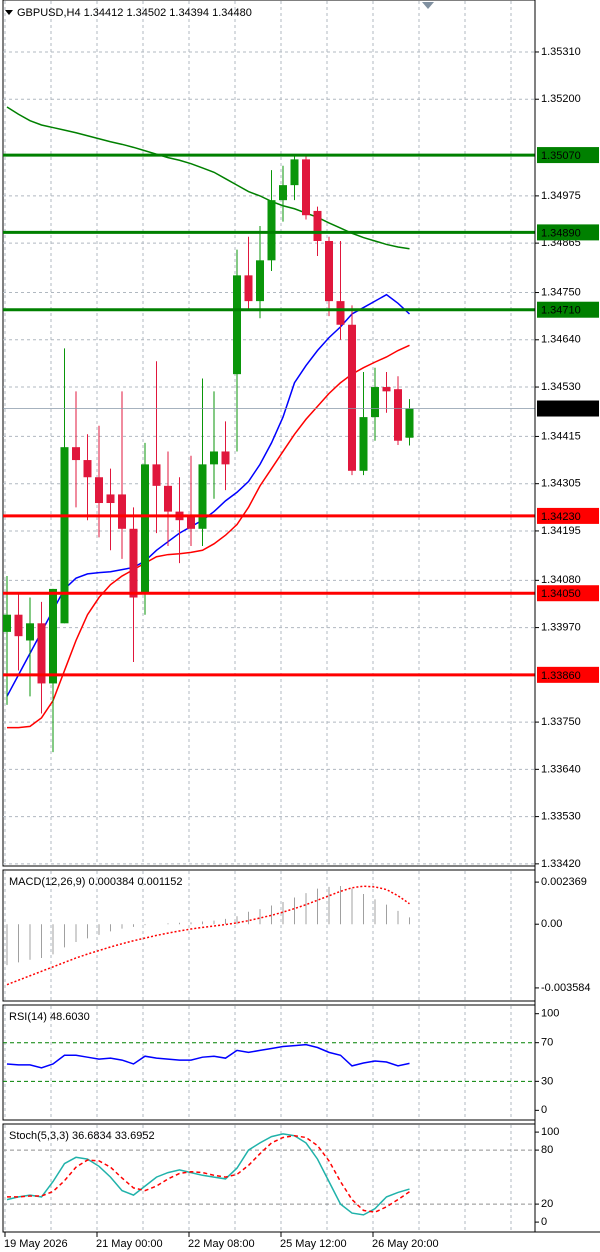  What do you see at coordinates (561, 864) in the screenshot?
I see `y-tick-label: 1.33420` at bounding box center [561, 864].